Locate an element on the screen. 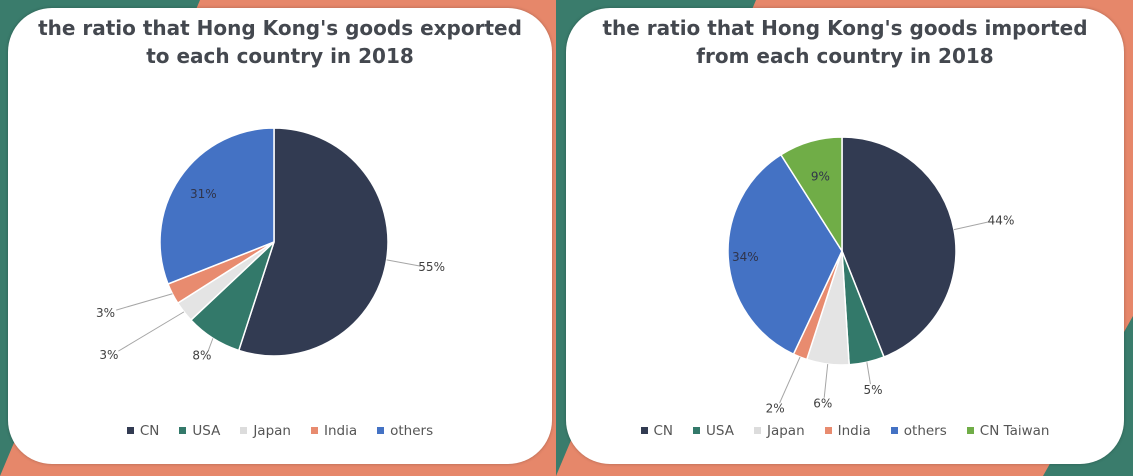 This screenshot has width=1133, height=476. data-label-cn: 55% is located at coordinates (431, 267).